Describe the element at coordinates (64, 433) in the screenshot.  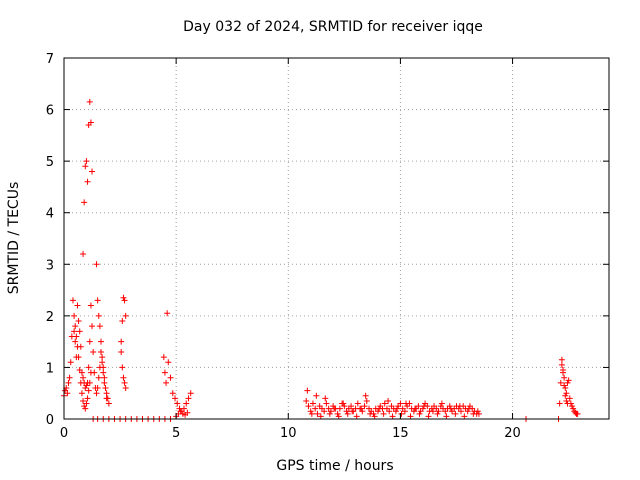
I see `x-tick-label: 0` at that location.